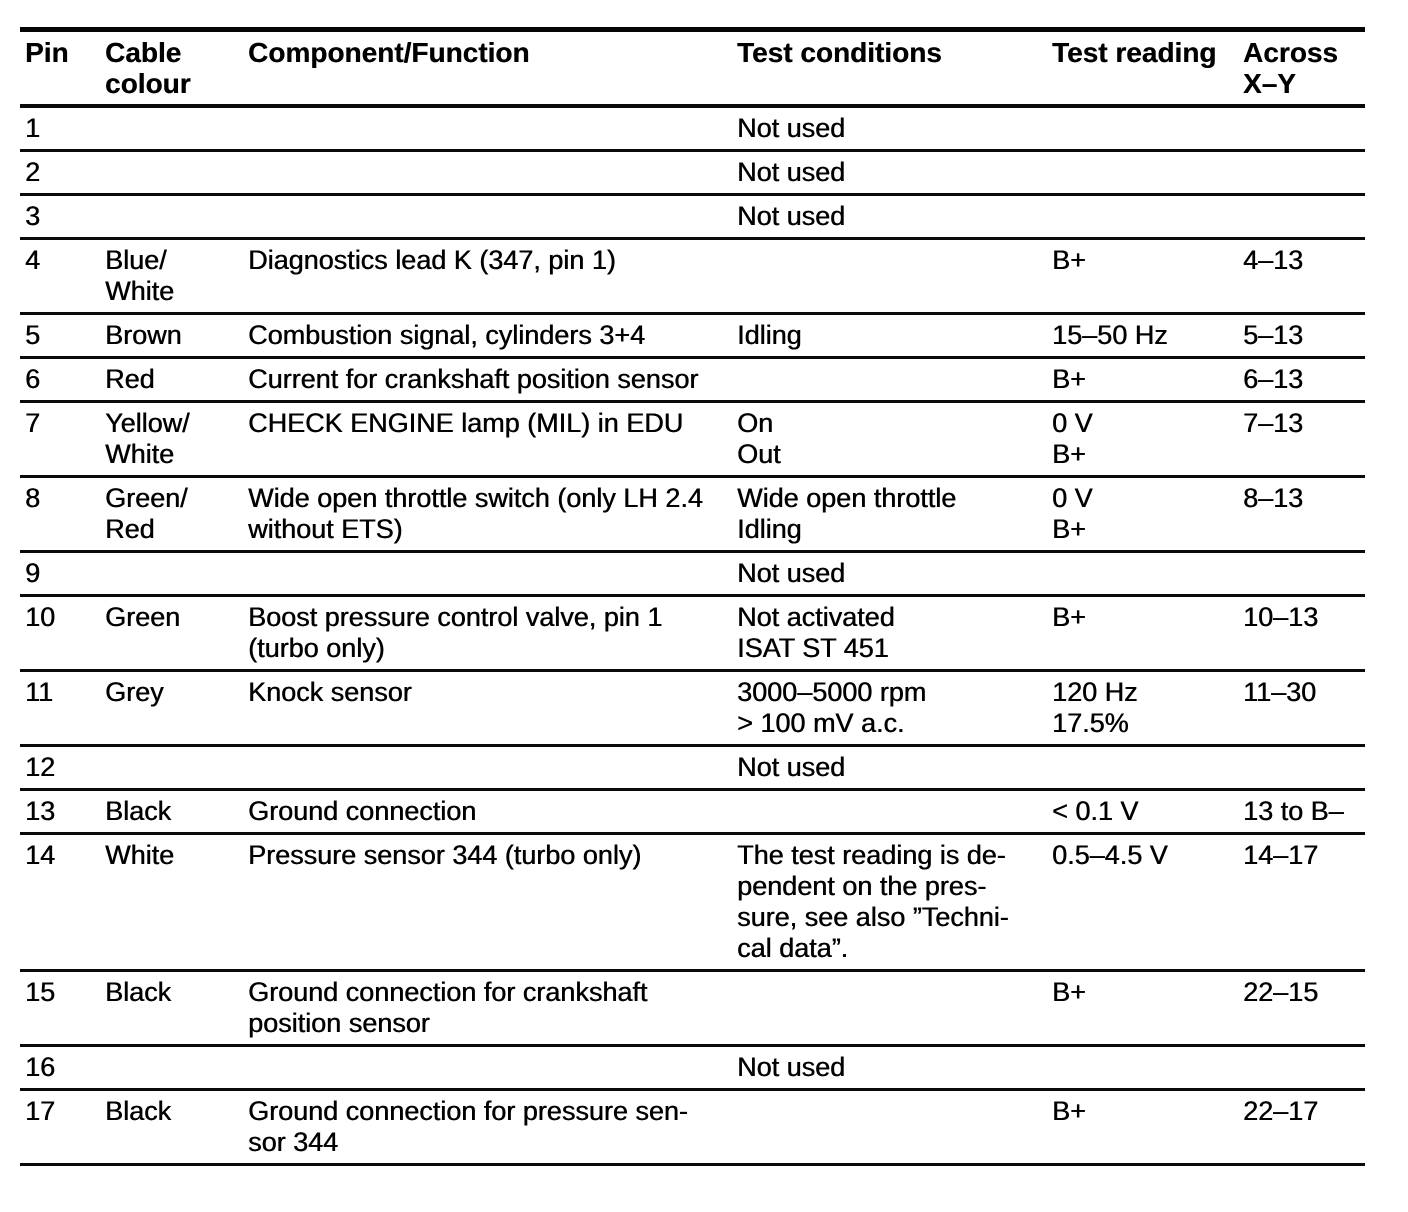 This screenshot has height=1212, width=1408. What do you see at coordinates (40, 767) in the screenshot?
I see `cell-pin: 12` at bounding box center [40, 767].